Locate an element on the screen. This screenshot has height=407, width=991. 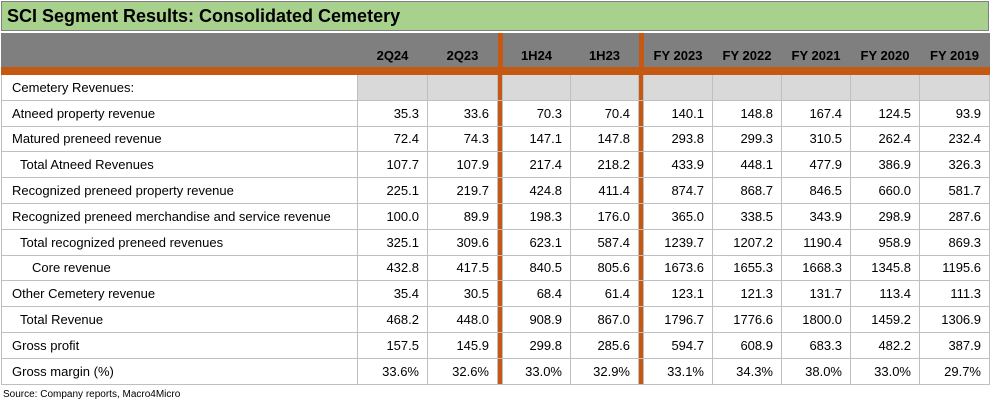
value-cell: 33.1% is located at coordinates (678, 371).